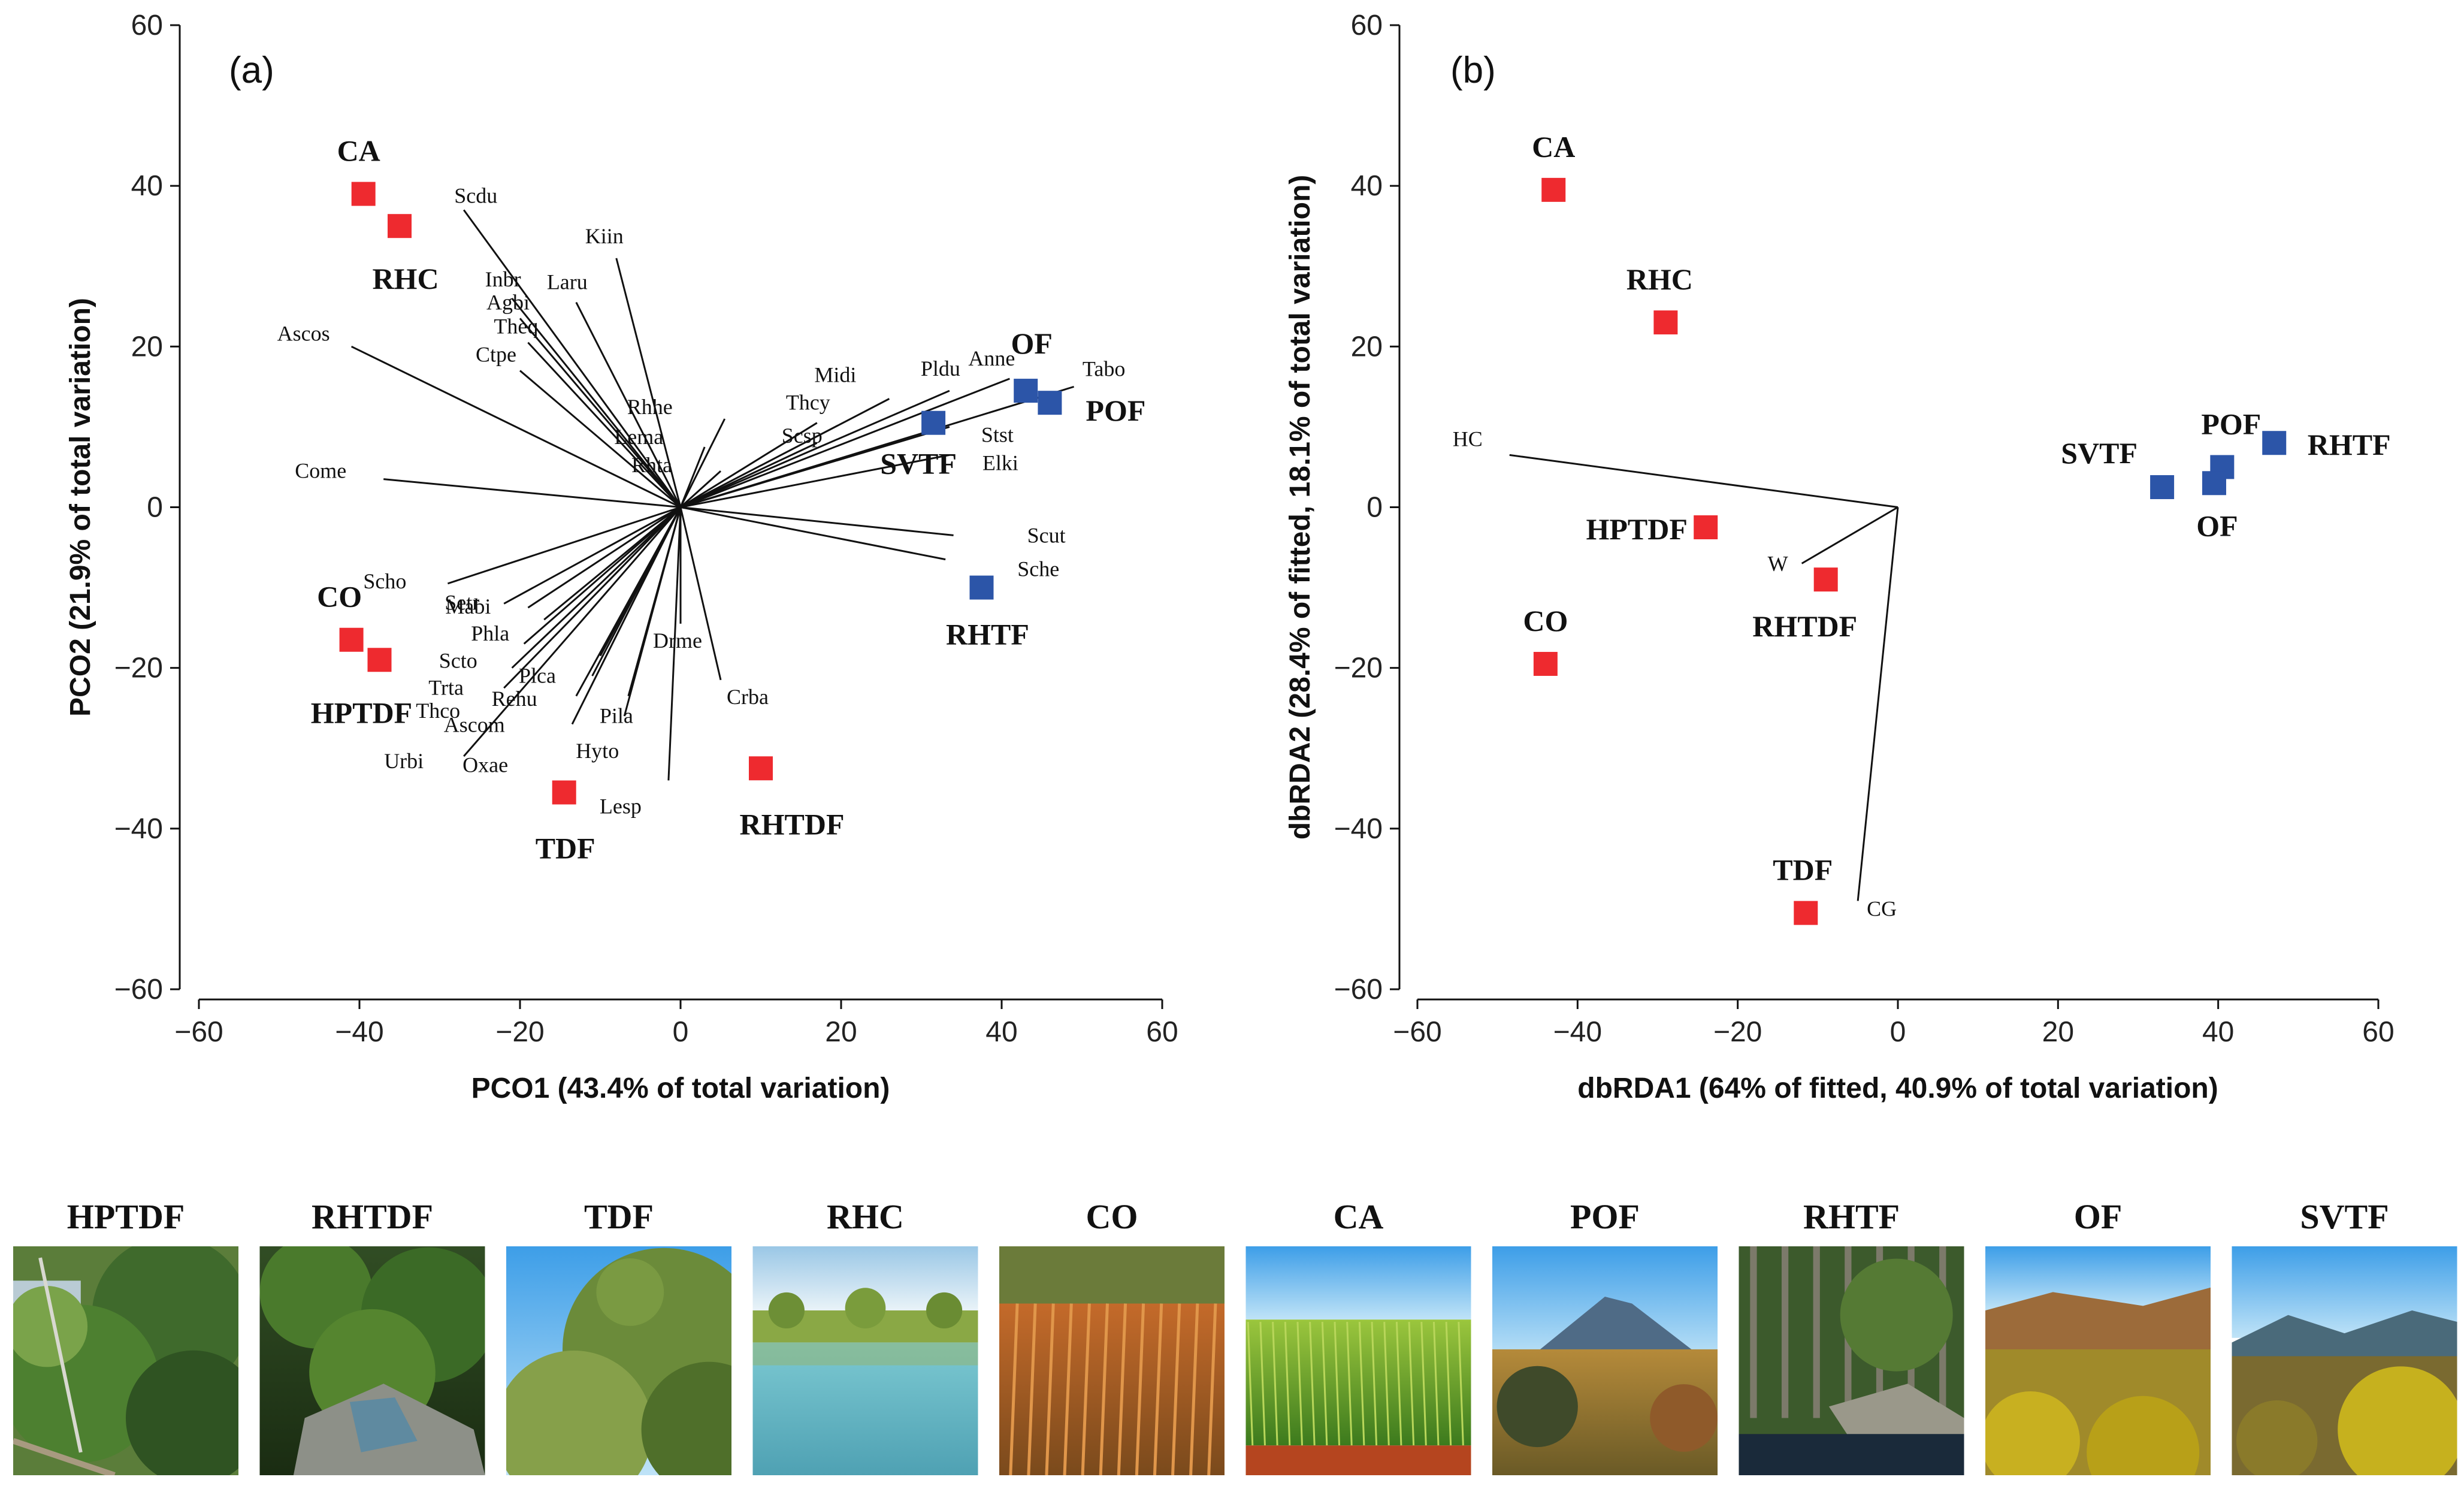 The image size is (2464, 1489). What do you see at coordinates (651, 465) in the screenshot?
I see `vector-label-rhta: Rhta` at bounding box center [651, 465].